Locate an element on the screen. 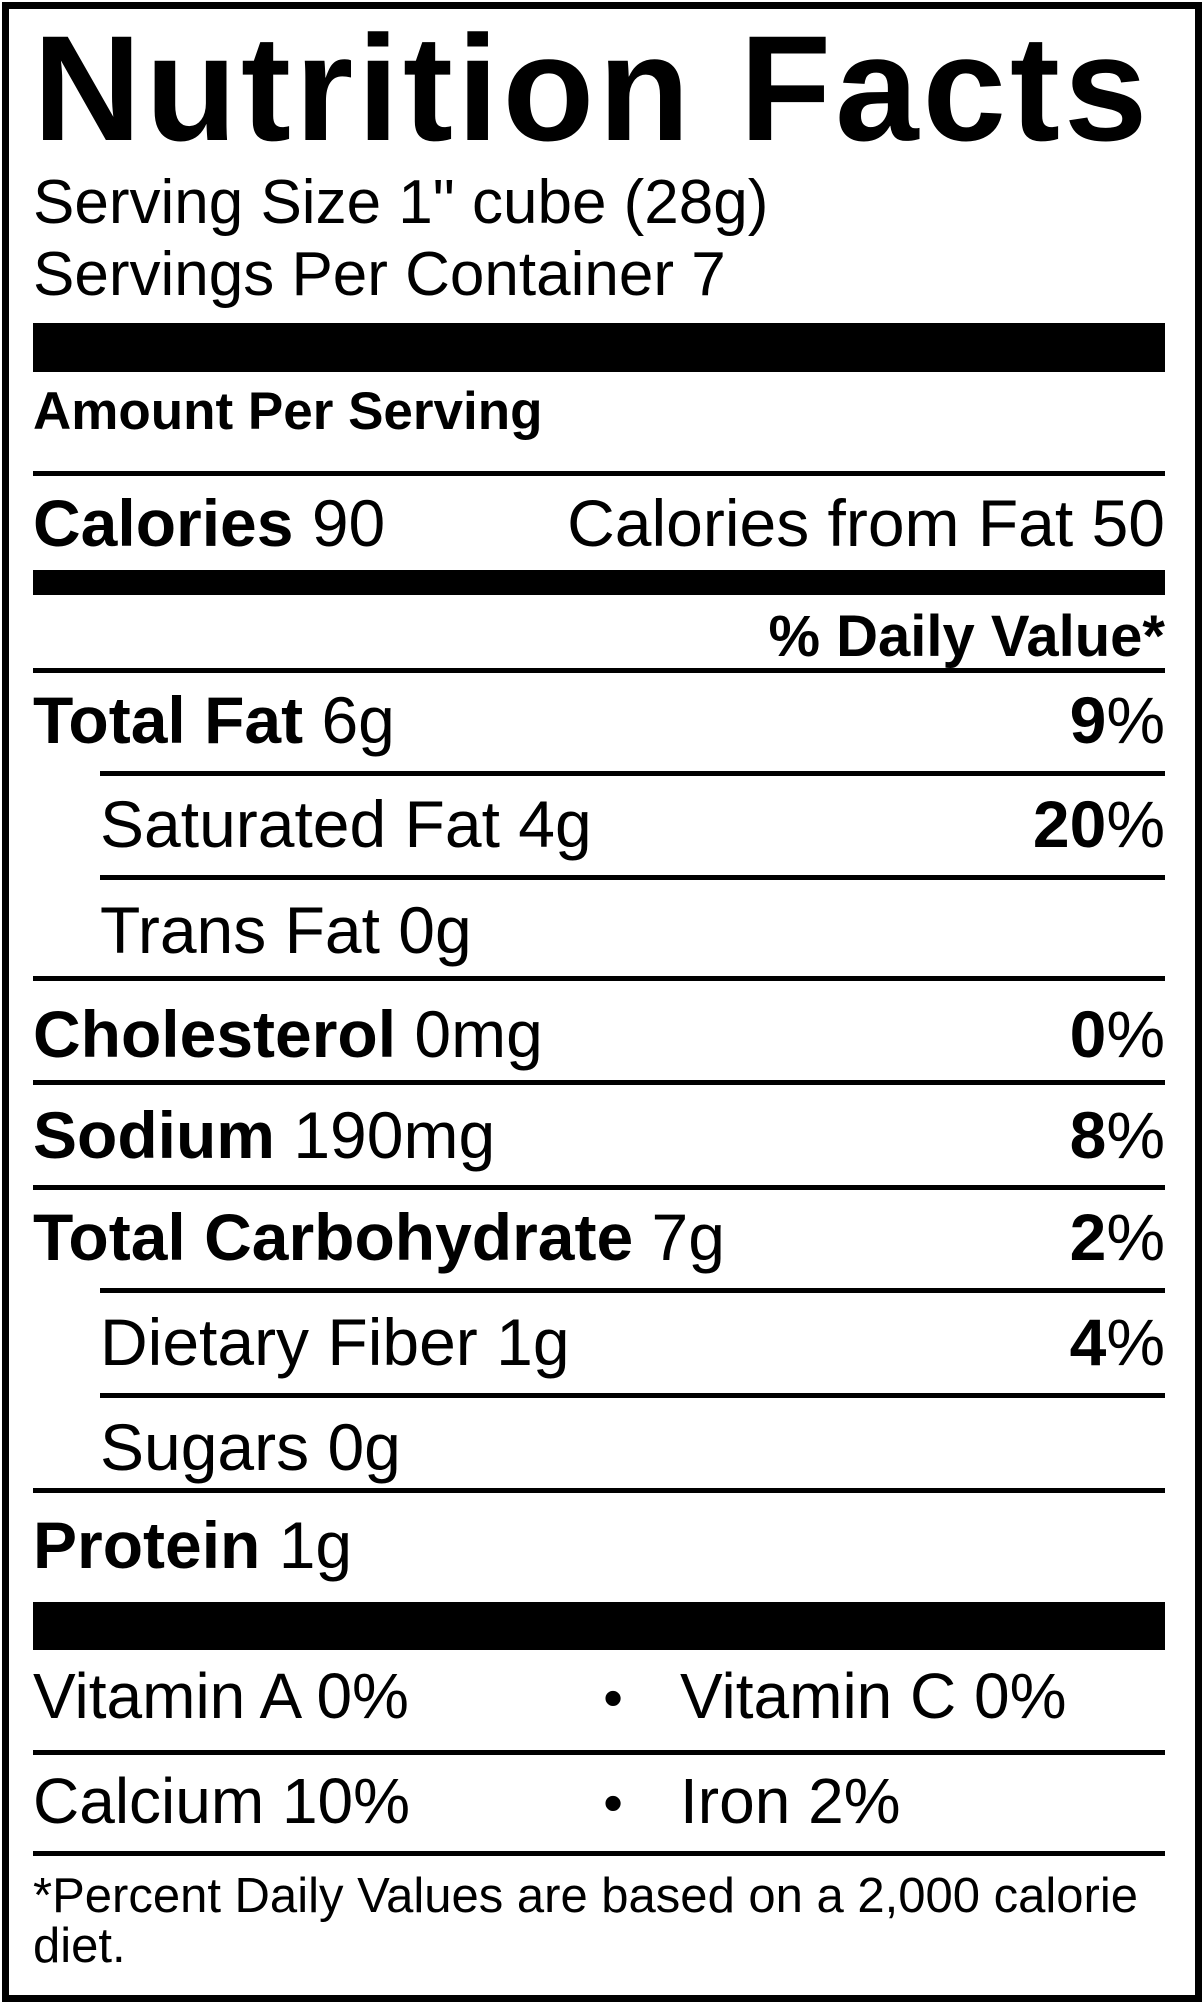  nutrient-label: Total Carbohydrate is located at coordinates (333, 1237).